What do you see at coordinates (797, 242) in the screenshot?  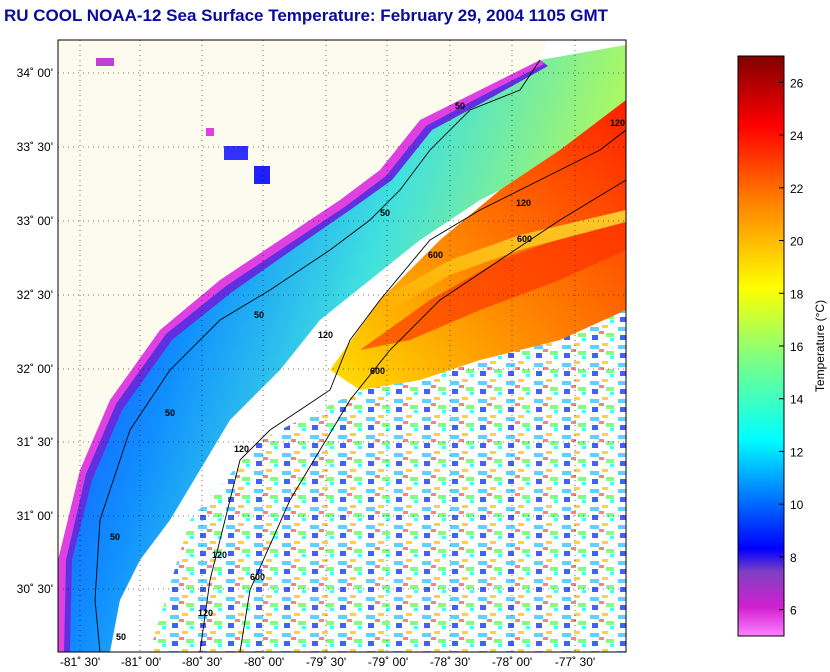 I see `colorbar-tick-label: 20` at bounding box center [797, 242].